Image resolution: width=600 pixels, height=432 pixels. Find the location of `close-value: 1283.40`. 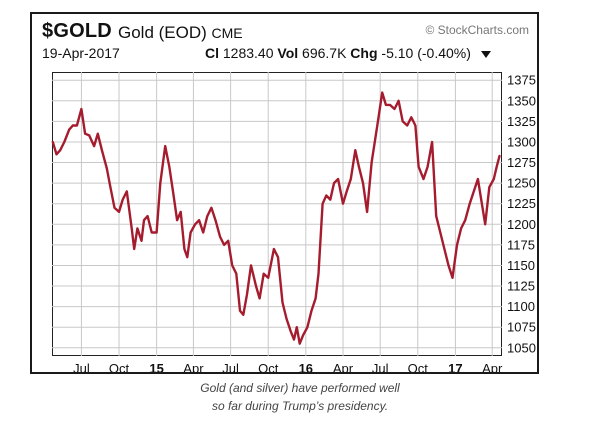

close-value: 1283.40 is located at coordinates (248, 53).